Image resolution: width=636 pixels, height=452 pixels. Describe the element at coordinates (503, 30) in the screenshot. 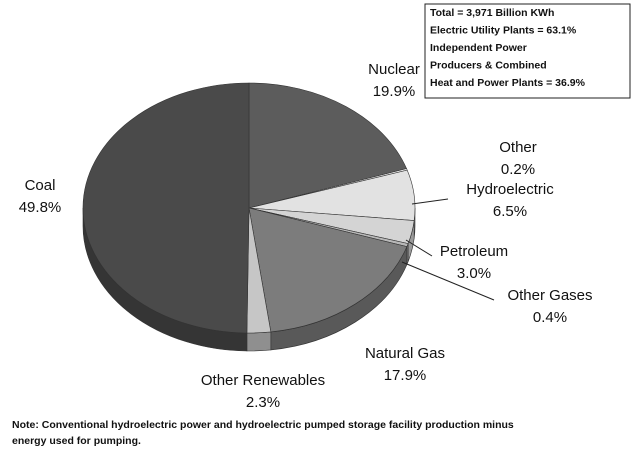

I see `annotation-line: Electric Utility Plants = 63.1%` at that location.